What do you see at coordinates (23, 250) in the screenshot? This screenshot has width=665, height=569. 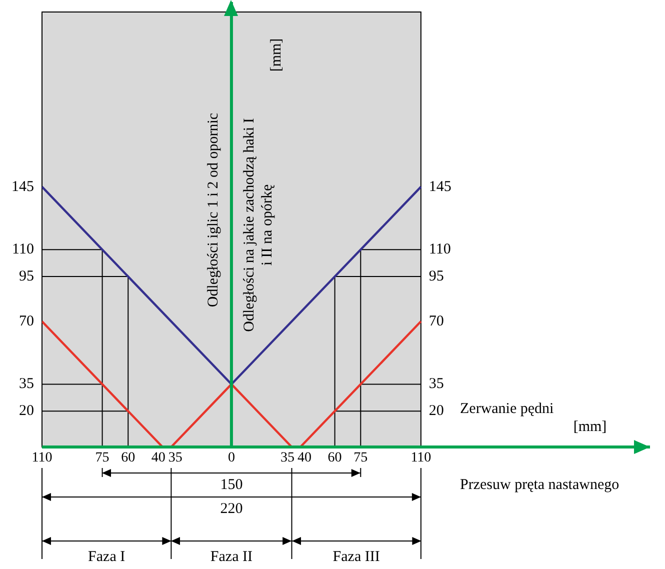 I see `y-tick-label: 110` at bounding box center [23, 250].